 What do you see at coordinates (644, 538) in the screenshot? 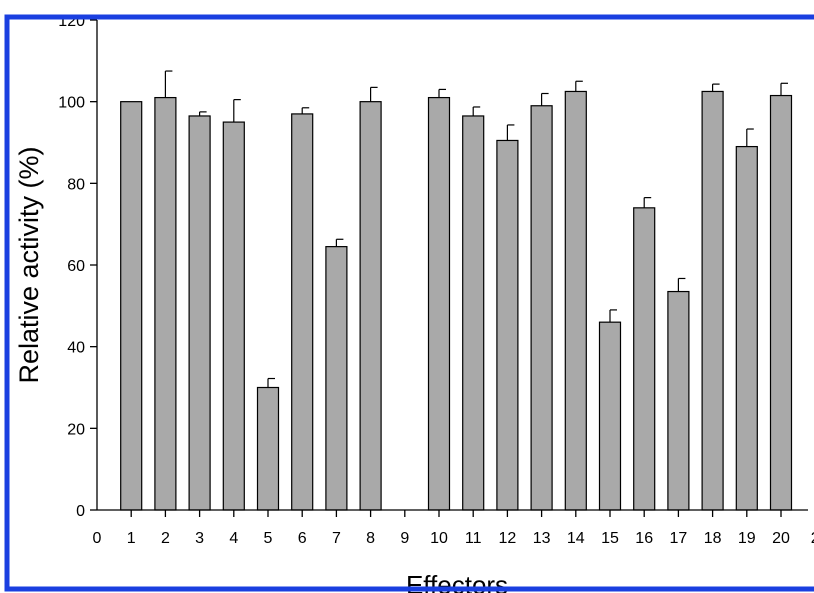
I see `x-tick-label: 16` at bounding box center [644, 538].